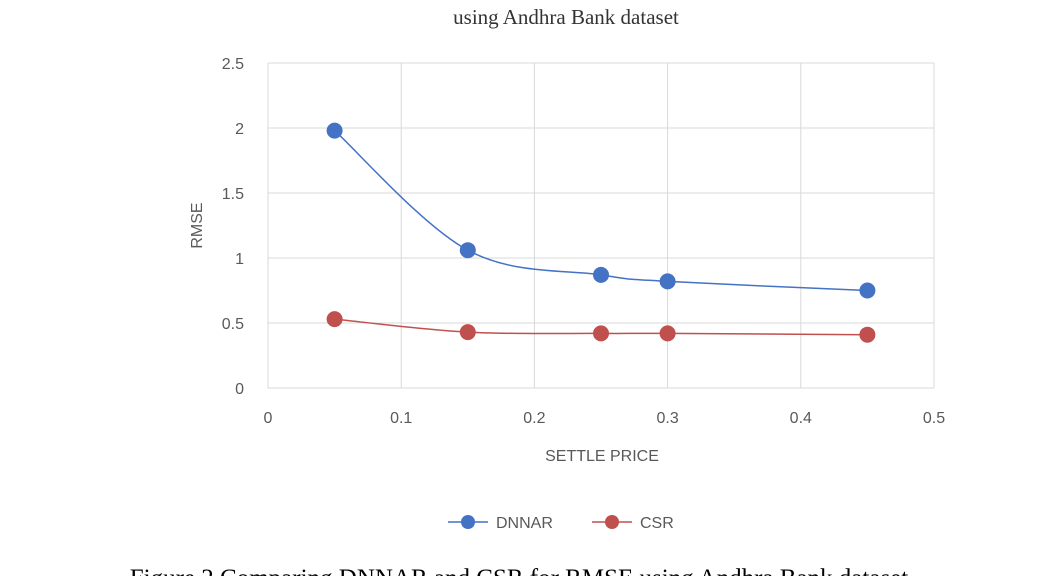 This screenshot has height=576, width=1038. Describe the element at coordinates (239, 129) in the screenshot. I see `y-tick-label: 2` at that location.